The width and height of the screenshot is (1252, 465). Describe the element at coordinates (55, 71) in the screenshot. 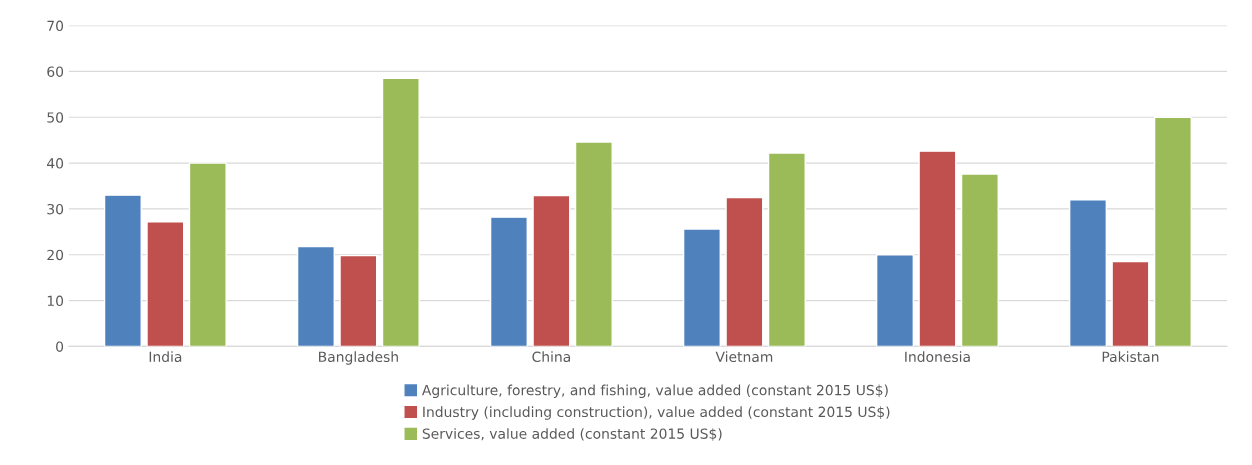

I see `y-tick-label: 60` at that location.